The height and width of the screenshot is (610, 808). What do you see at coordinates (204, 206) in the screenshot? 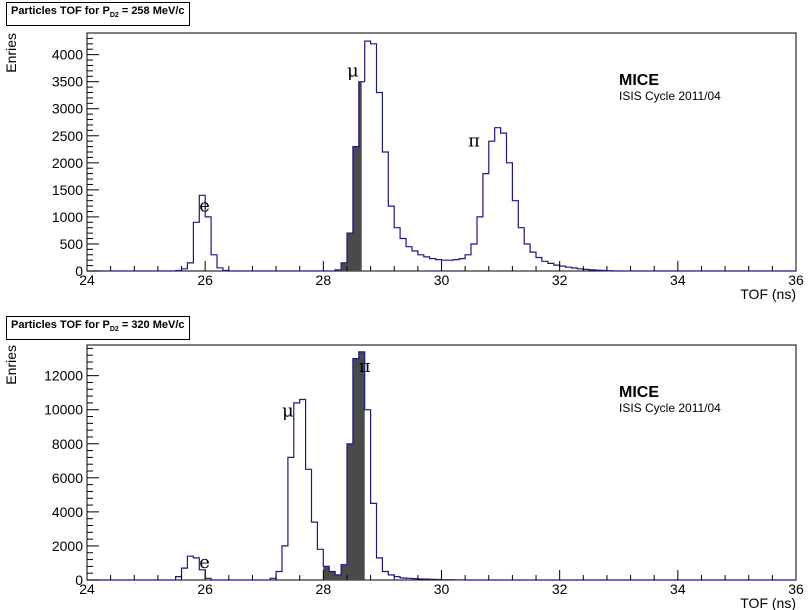
I see `top-peak-label: e` at bounding box center [204, 206].